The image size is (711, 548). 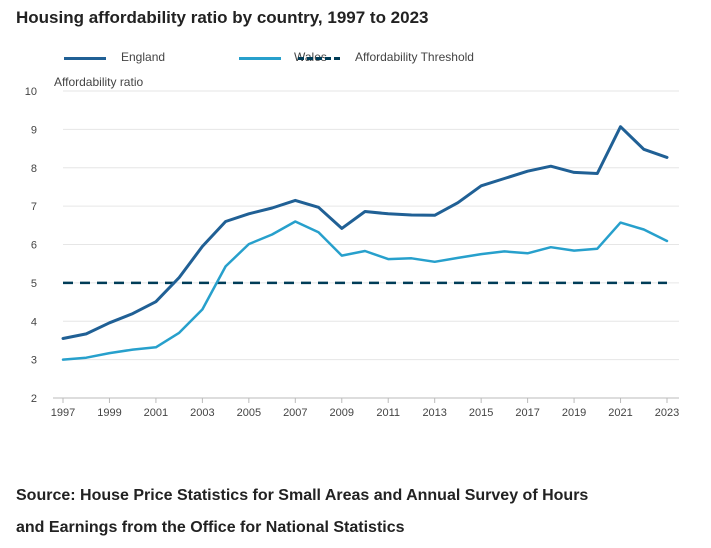 I want to click on y-tick-label-8: 8, so click(x=34, y=169).